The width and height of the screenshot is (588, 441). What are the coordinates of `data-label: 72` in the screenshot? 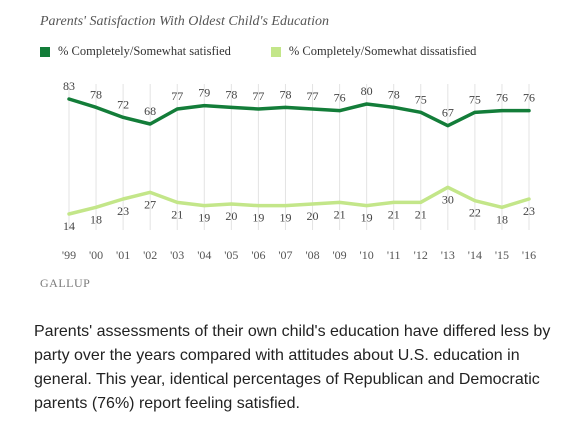 It's located at (123, 104).